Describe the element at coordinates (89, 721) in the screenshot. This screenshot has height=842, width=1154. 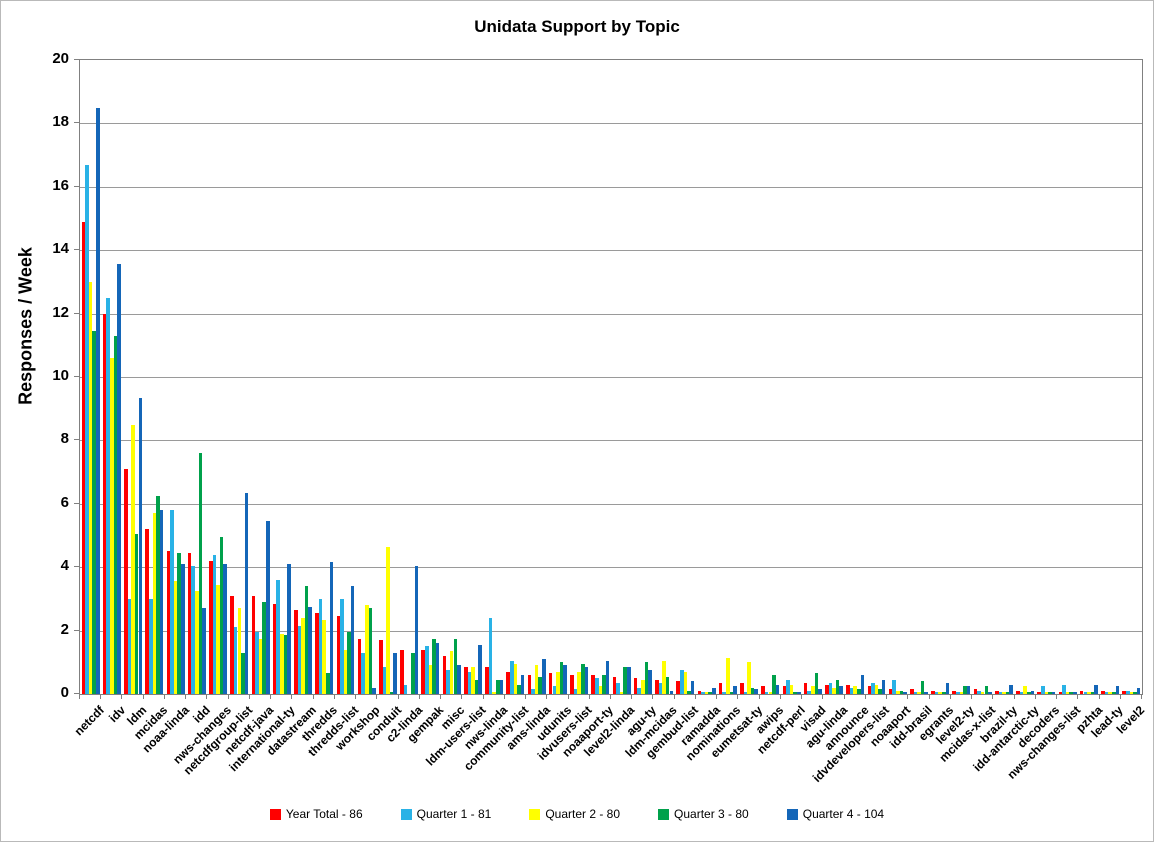
I see `x-category-label: netcdf` at that location.